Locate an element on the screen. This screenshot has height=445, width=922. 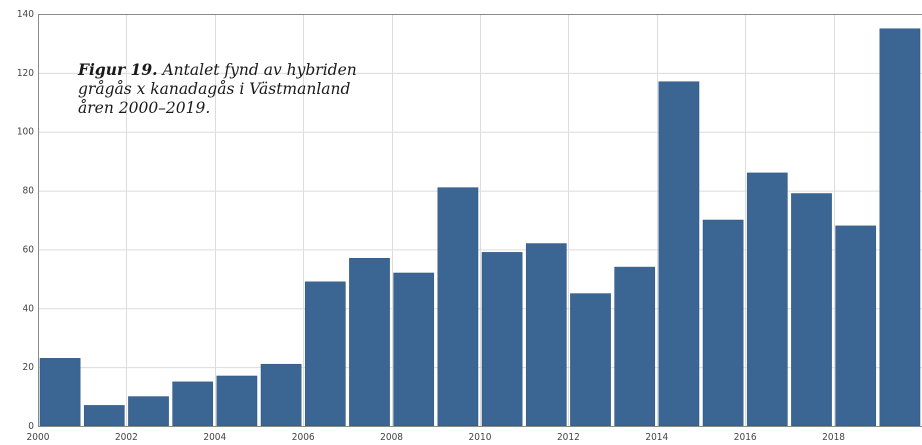
x-tick-label: 2008 is located at coordinates (391, 437).